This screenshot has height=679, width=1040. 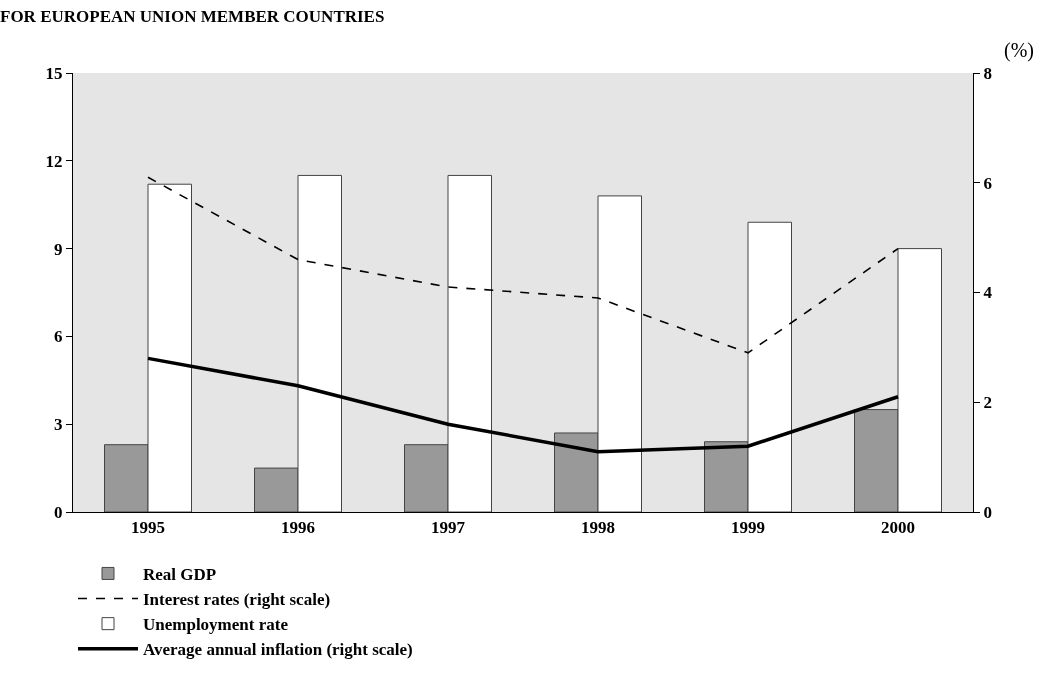 What do you see at coordinates (987, 73) in the screenshot?
I see `y2-tick-label: 8` at bounding box center [987, 73].